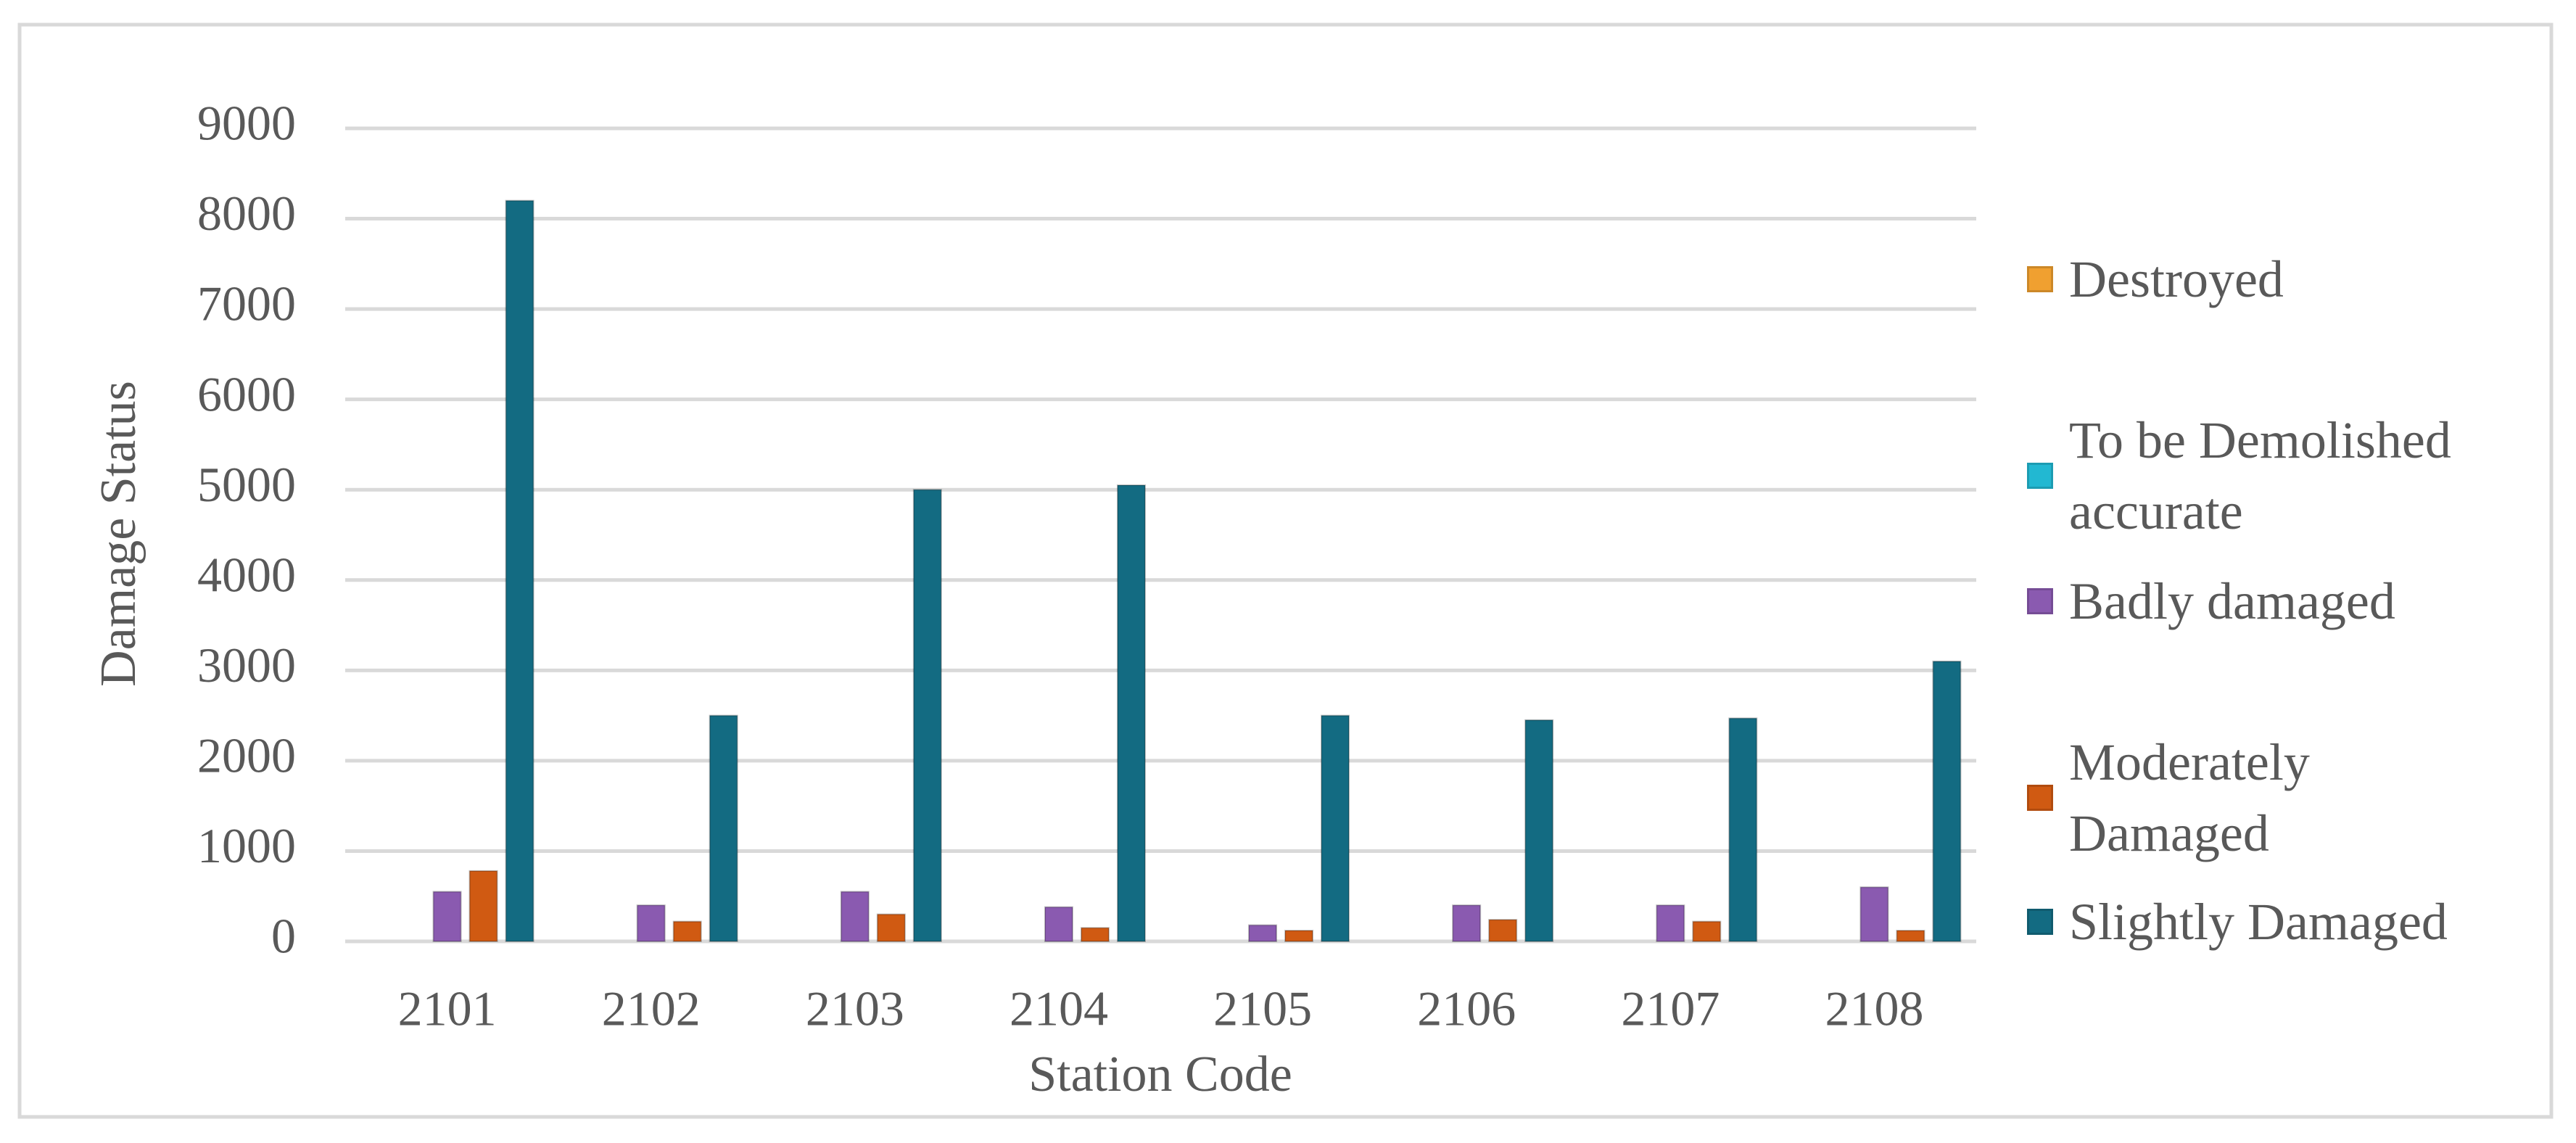 The height and width of the screenshot is (1143, 2576). What do you see at coordinates (246, 484) in the screenshot?
I see `y-tick-label: 5000` at bounding box center [246, 484].